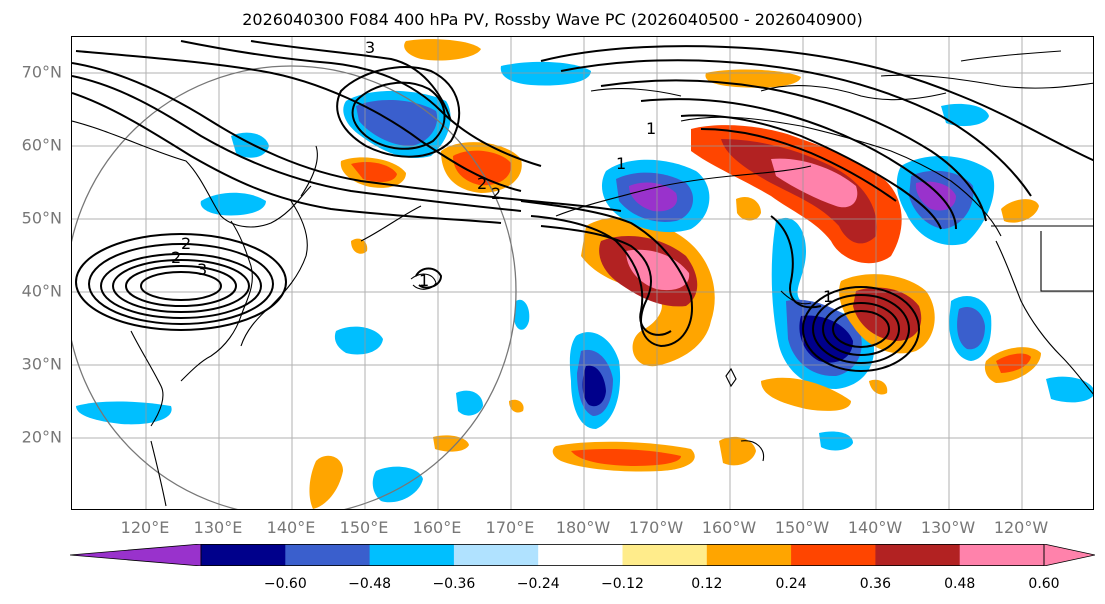 Image resolution: width=1105 pixels, height=604 pixels. I want to click on colorbar, so click(582, 555).